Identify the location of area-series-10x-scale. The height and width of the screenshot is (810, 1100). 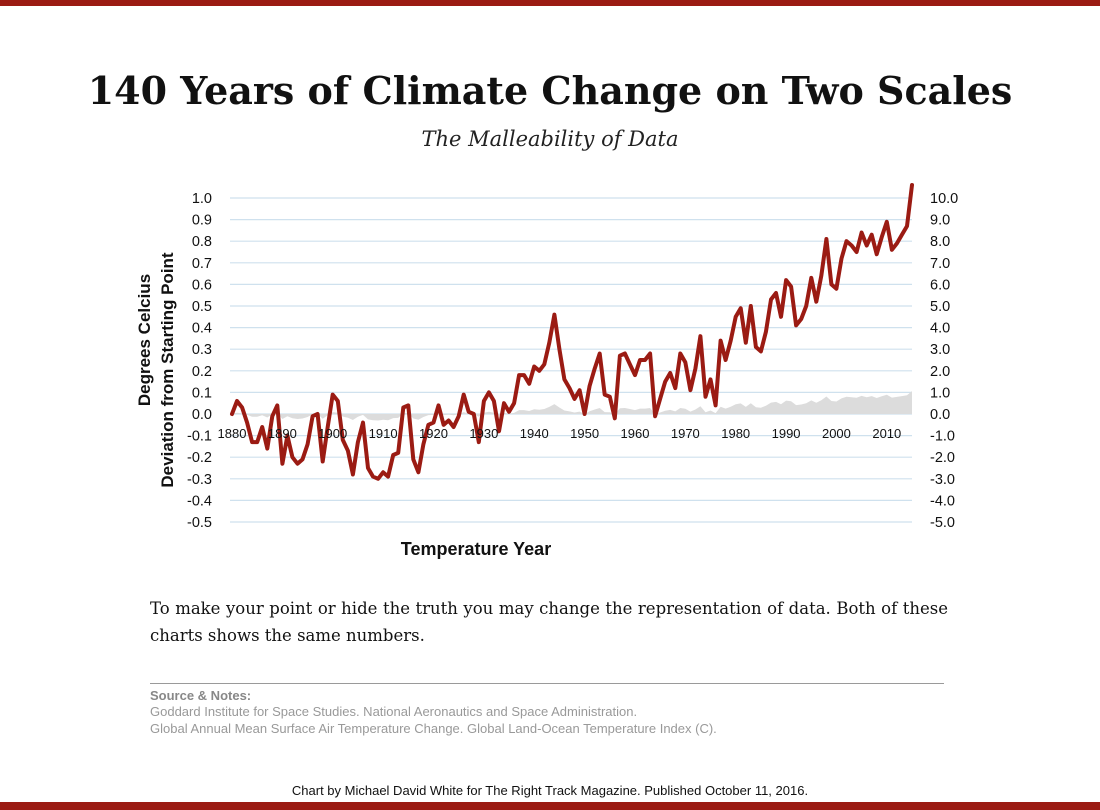
(572, 406).